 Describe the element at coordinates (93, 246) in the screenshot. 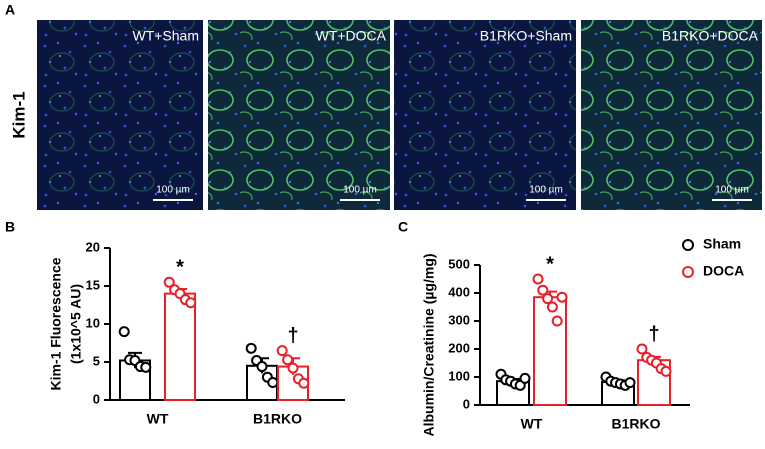

I see `y-tick-label: 20` at that location.